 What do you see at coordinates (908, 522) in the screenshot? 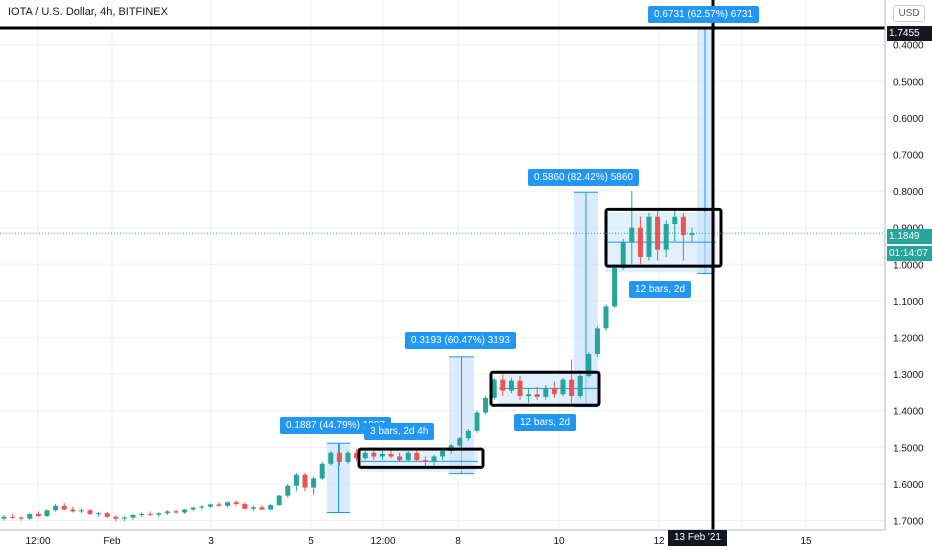
I see `price-tick-label: 1.7000` at bounding box center [908, 522].